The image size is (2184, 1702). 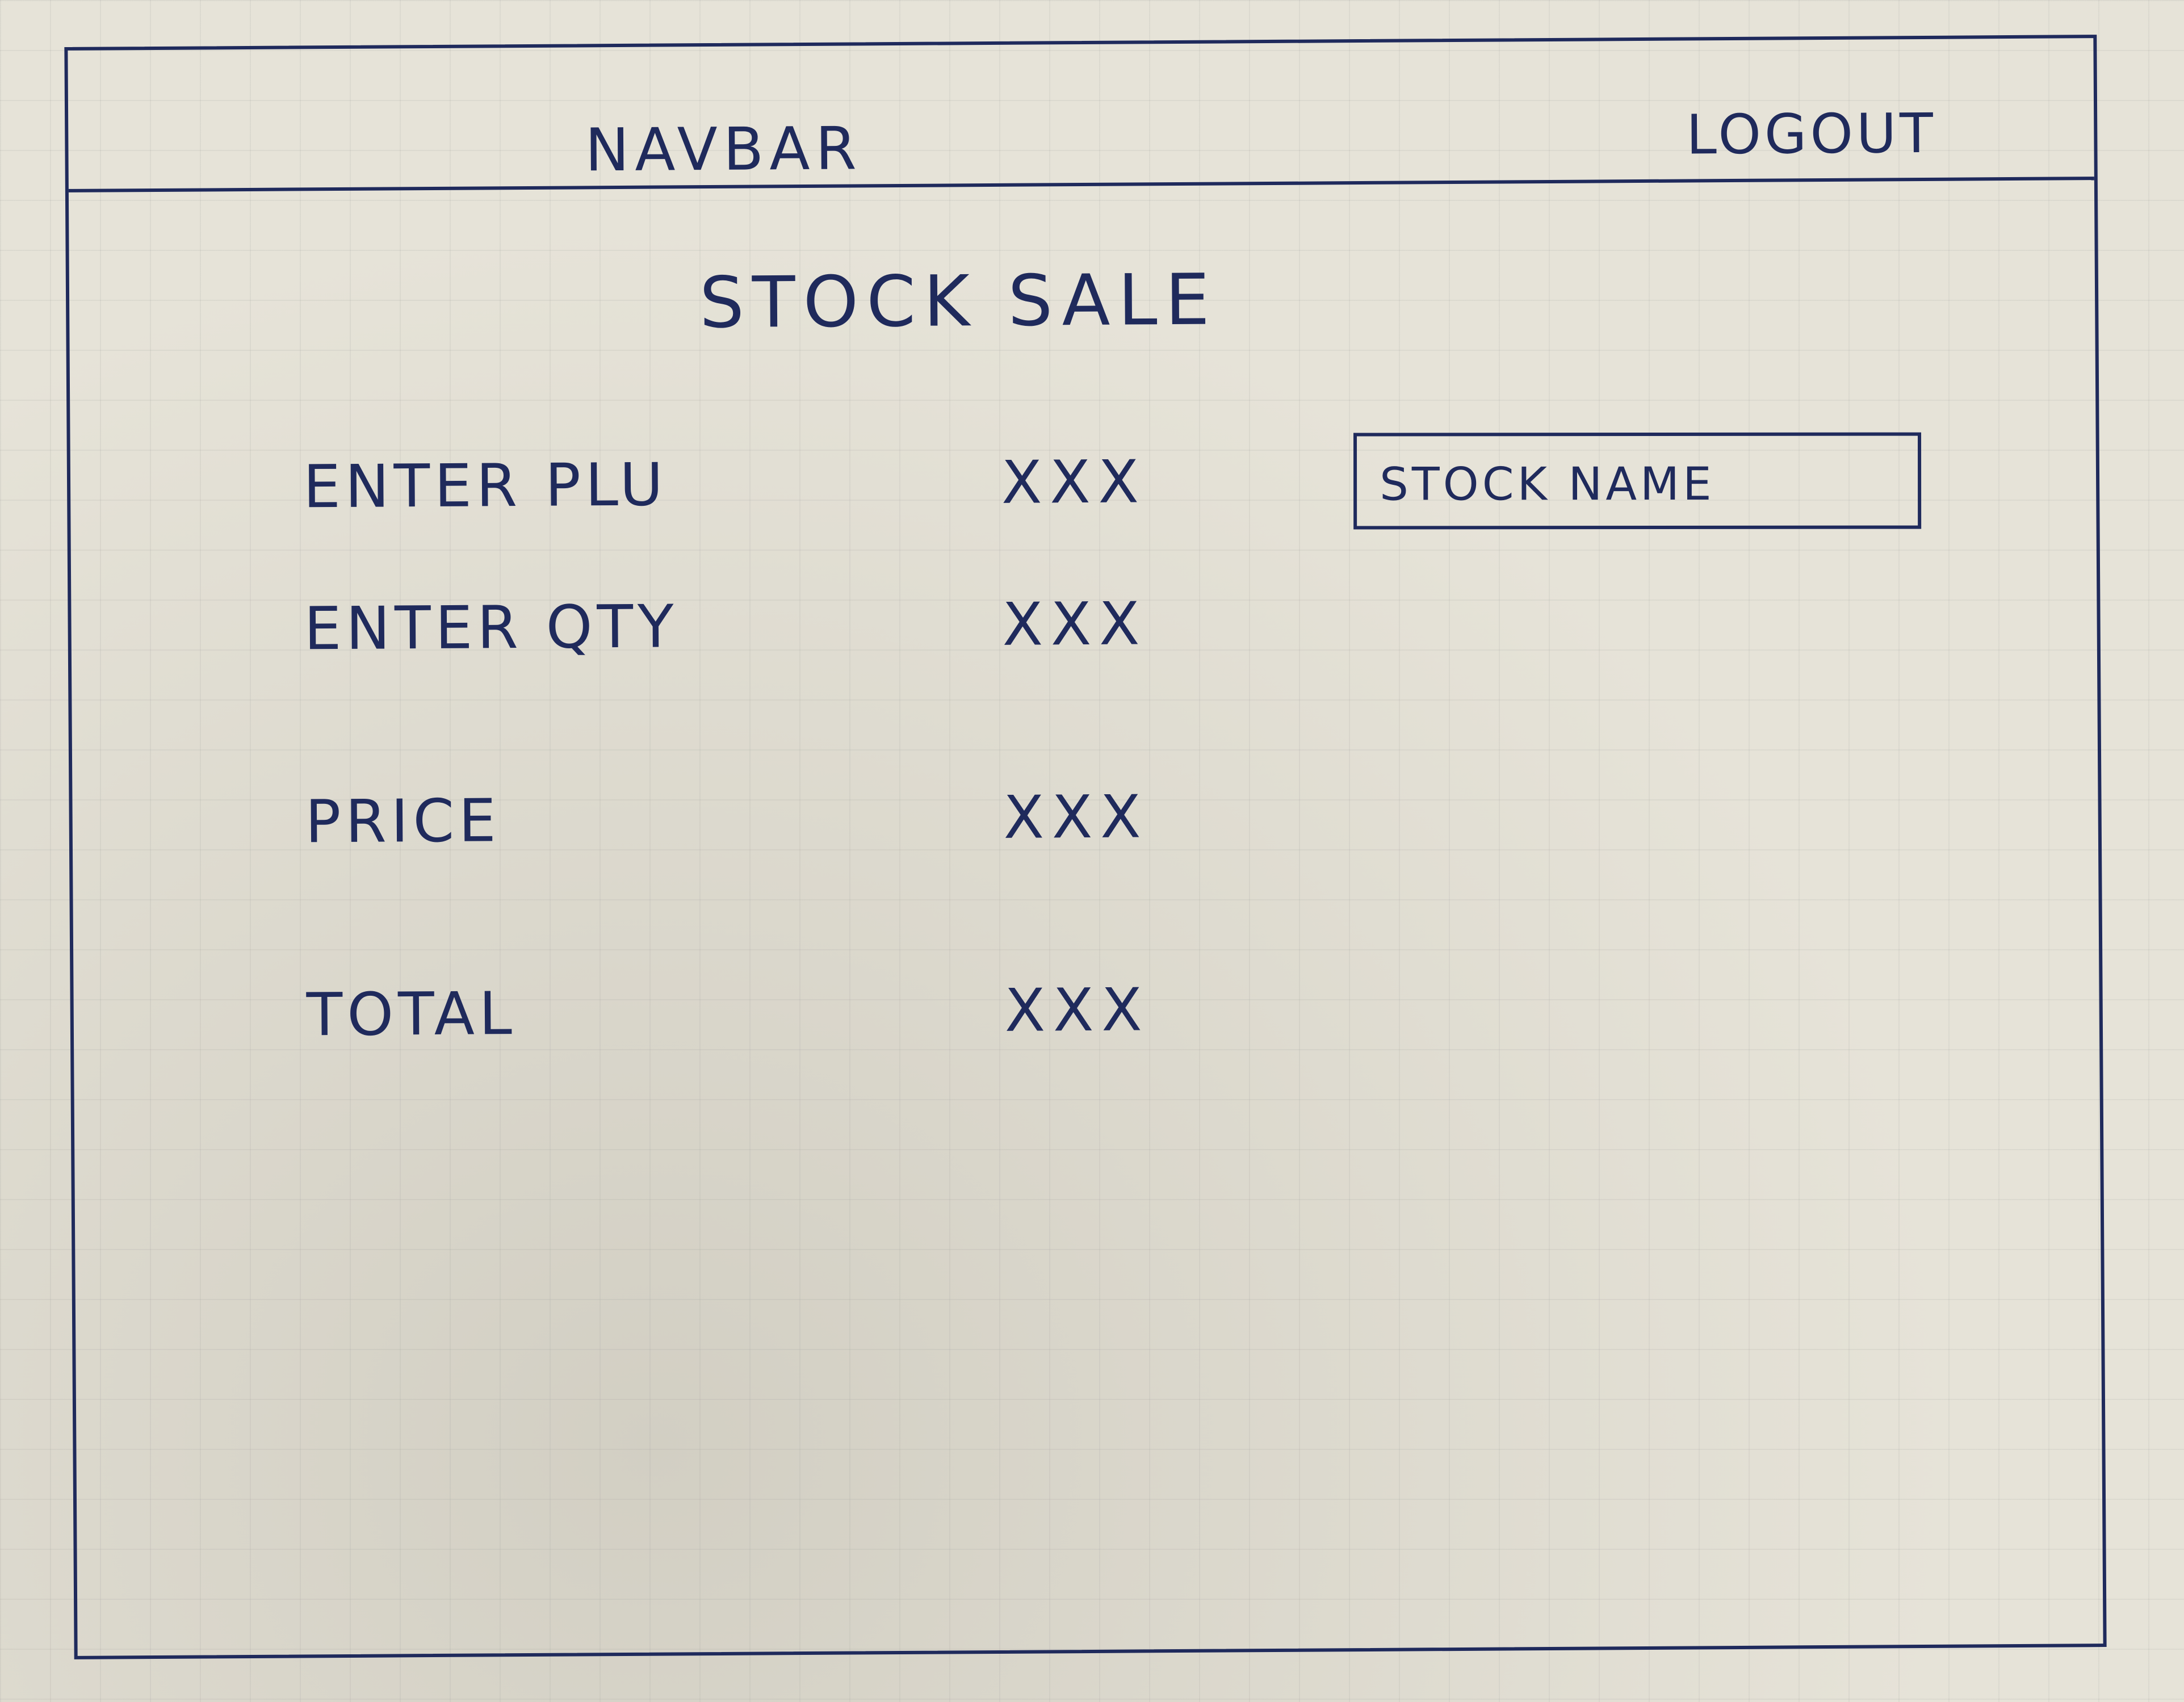 What do you see at coordinates (411, 1015) in the screenshot?
I see `total-label: TOTAL` at bounding box center [411, 1015].